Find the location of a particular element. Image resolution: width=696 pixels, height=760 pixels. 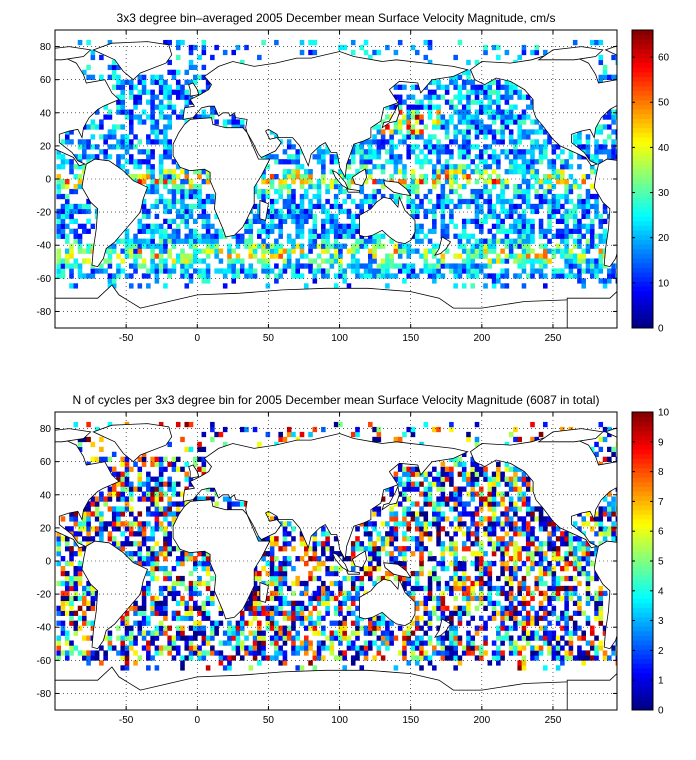

colorbar-swatch is located at coordinates (642, 293).